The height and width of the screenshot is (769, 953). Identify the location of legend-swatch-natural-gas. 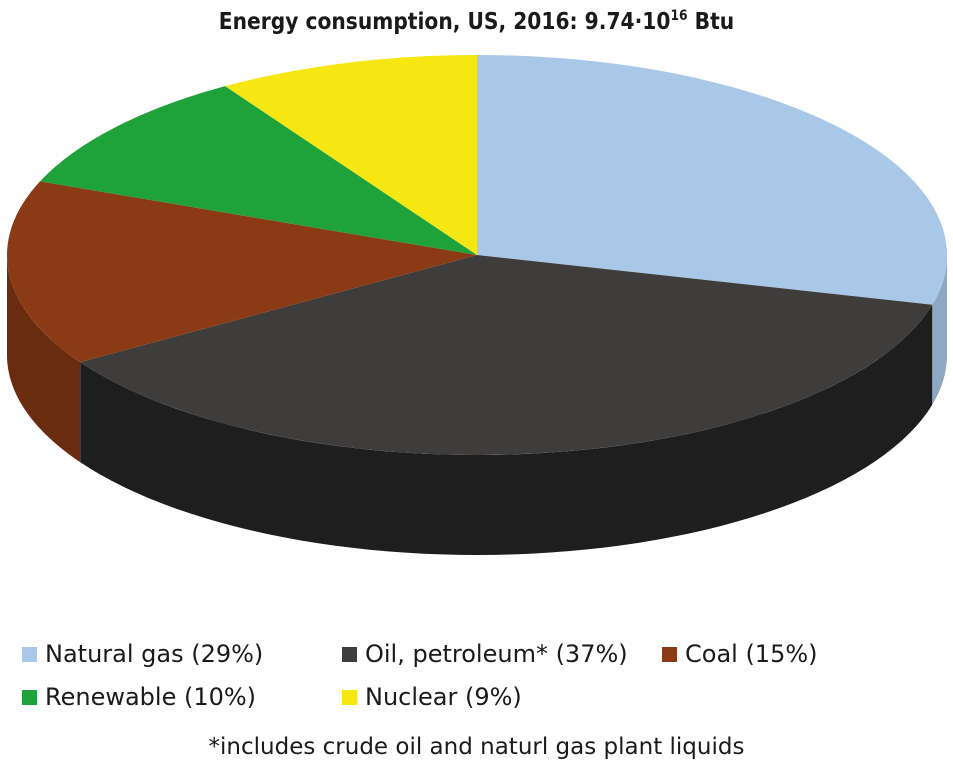
(29, 654).